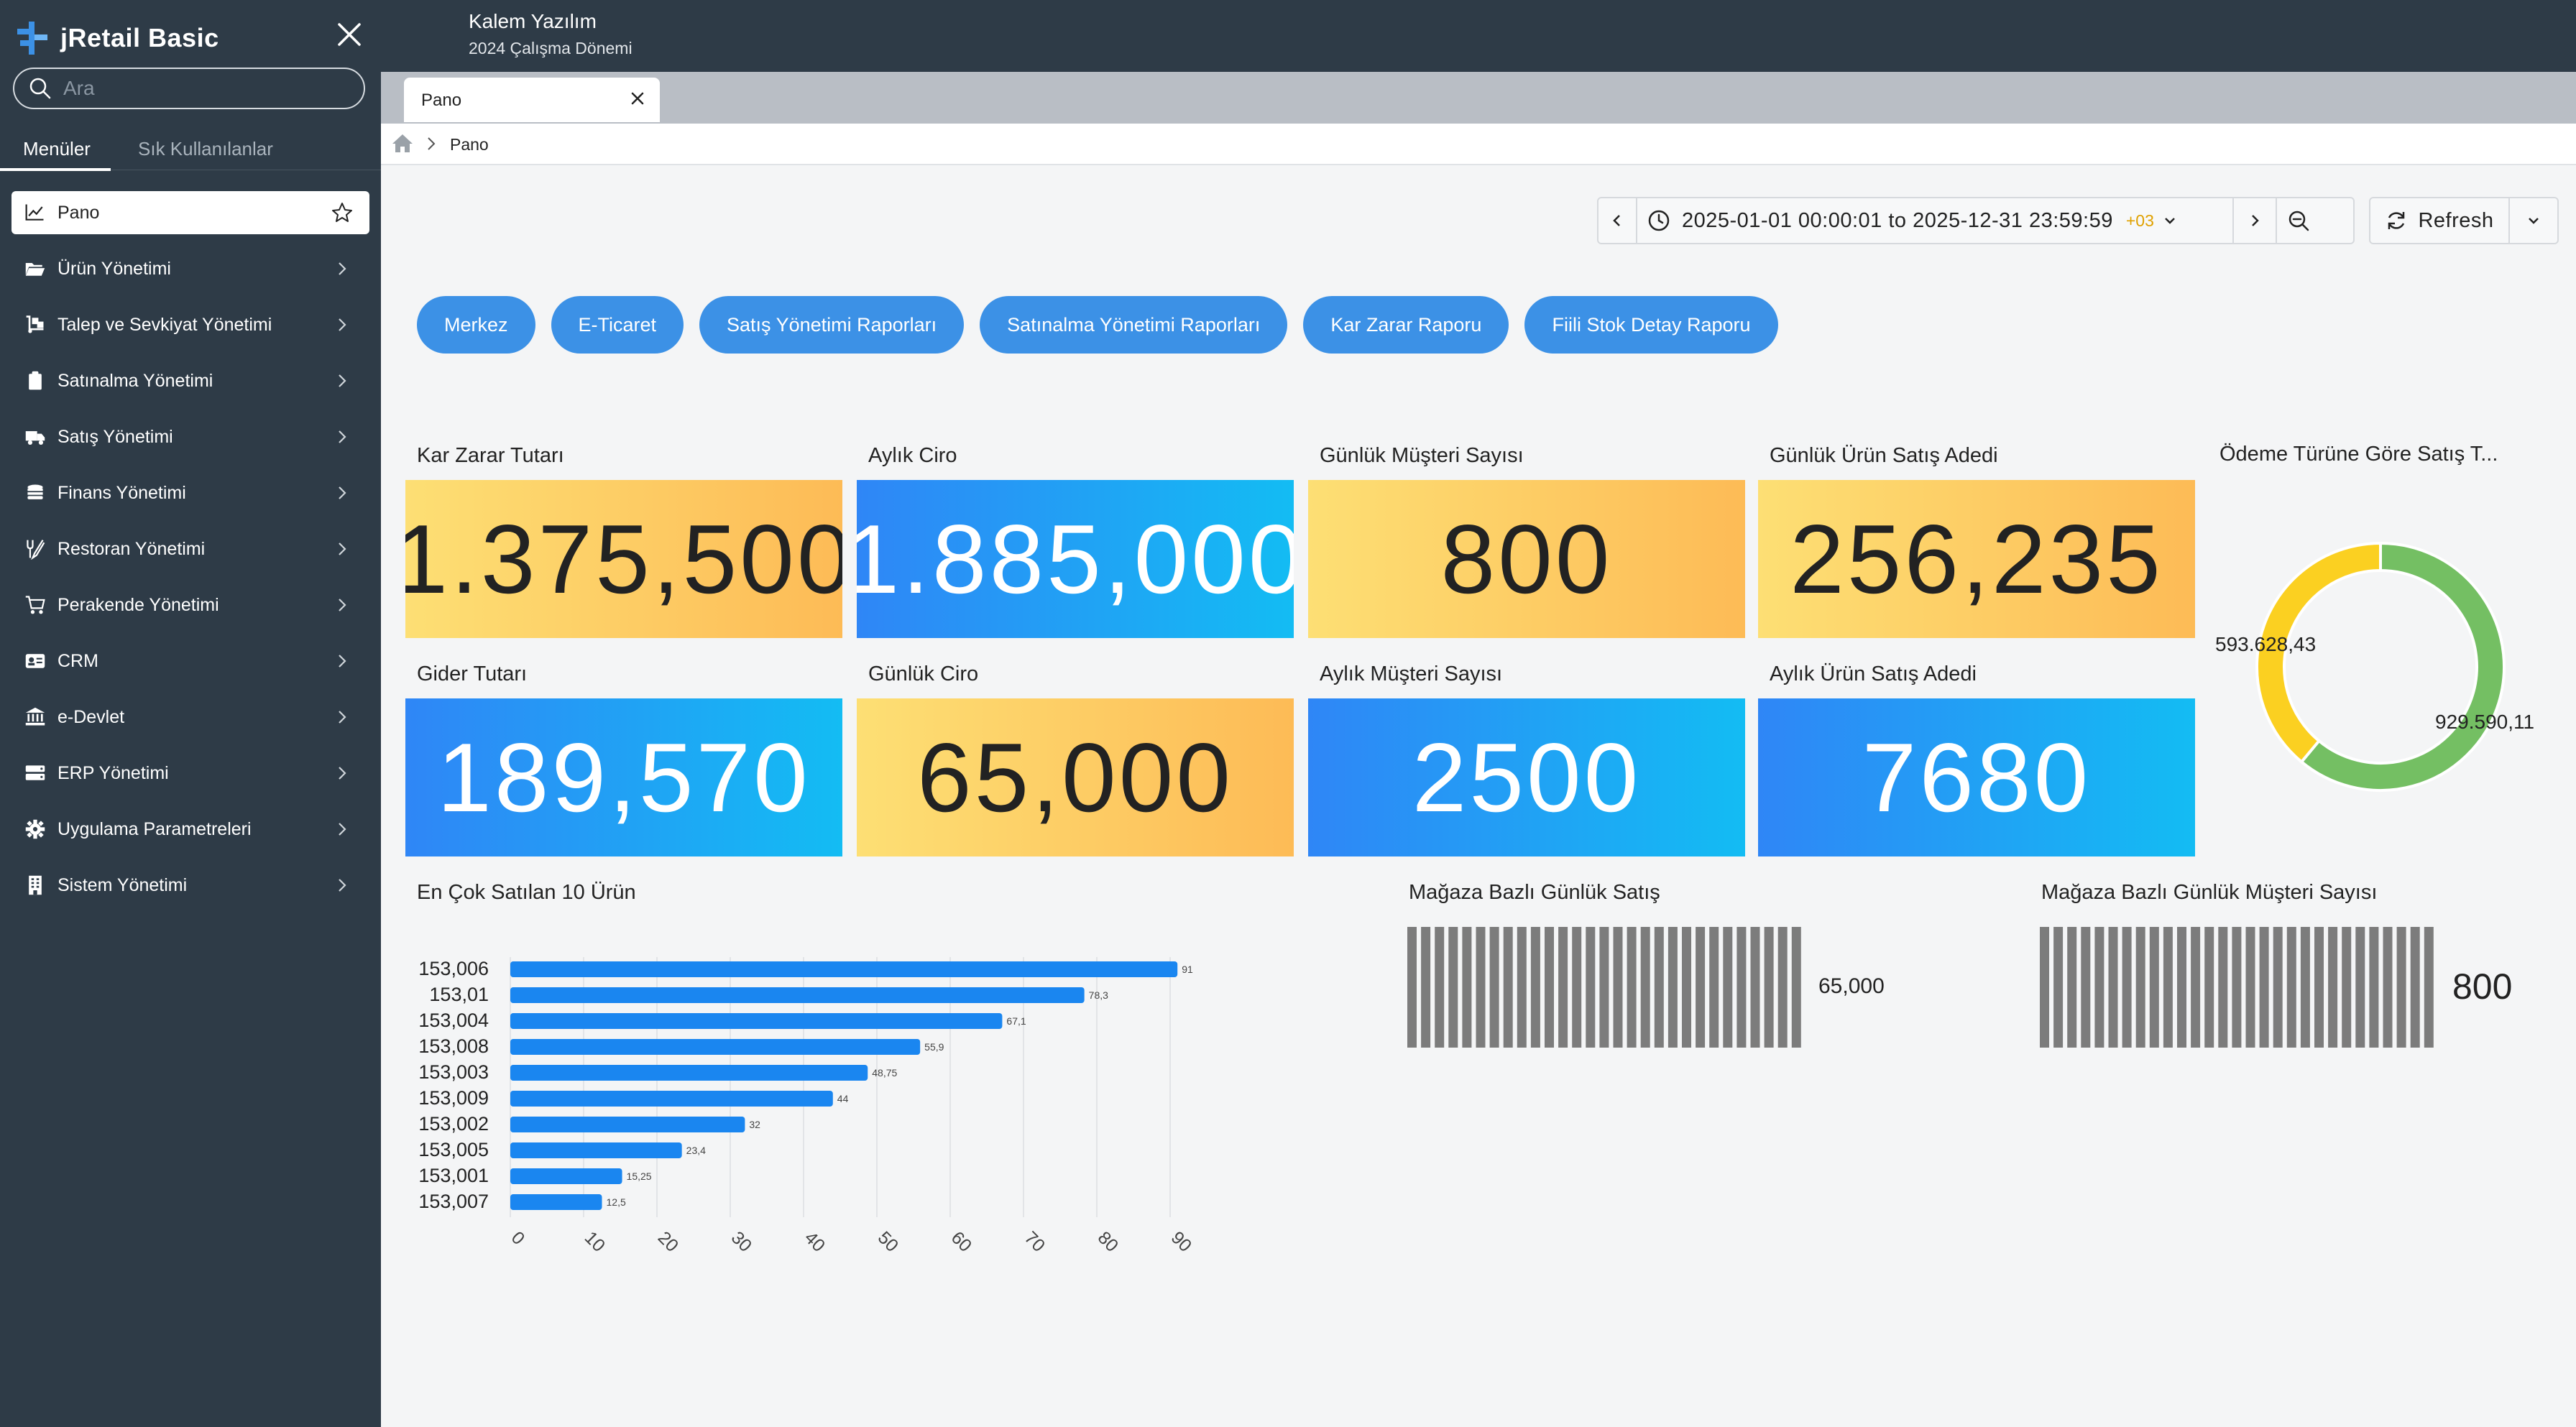 This screenshot has height=1427, width=2576. I want to click on sidebar-item-2: Talep ve Sevkiyat Yönetimi, so click(190, 324).